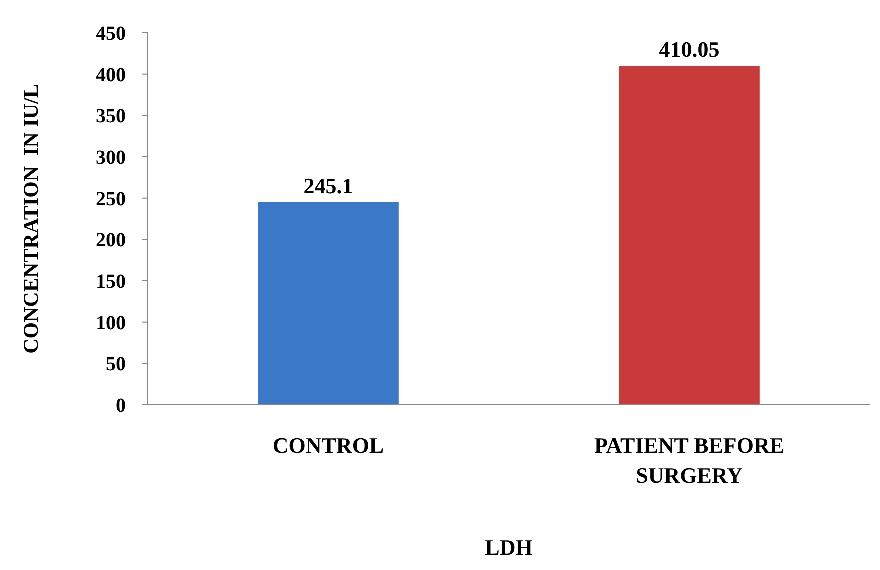  I want to click on data-label: 410.05, so click(689, 49).